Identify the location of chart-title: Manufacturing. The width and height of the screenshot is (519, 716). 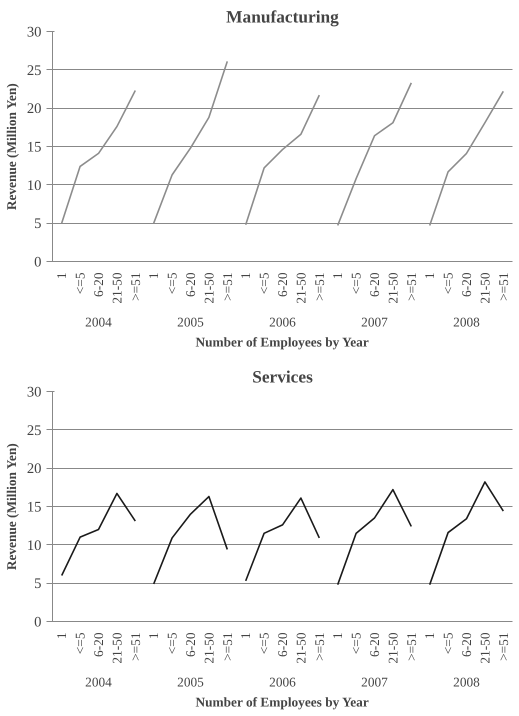
(283, 17).